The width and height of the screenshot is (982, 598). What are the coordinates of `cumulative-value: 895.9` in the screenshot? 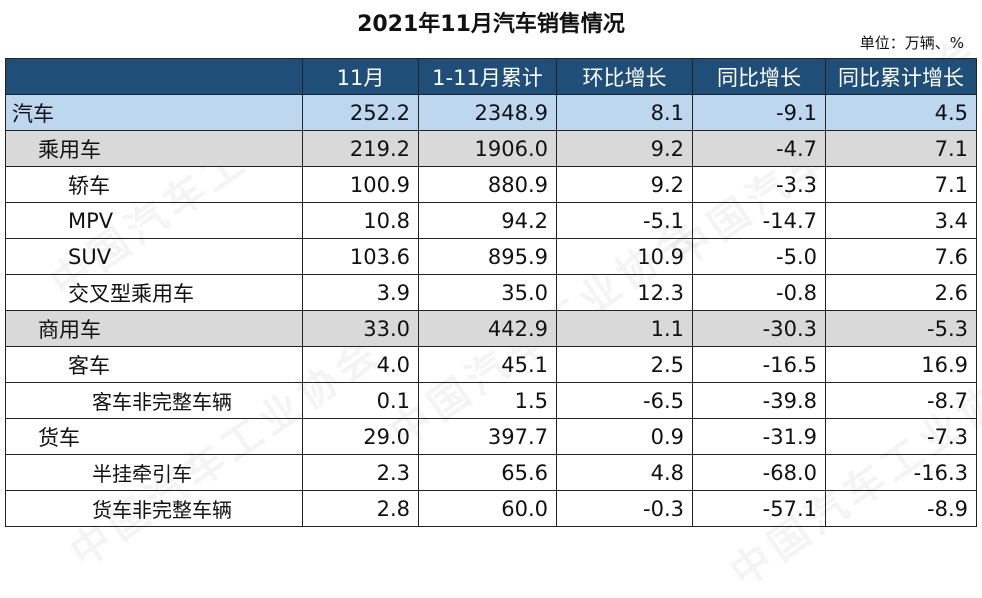 It's located at (487, 256).